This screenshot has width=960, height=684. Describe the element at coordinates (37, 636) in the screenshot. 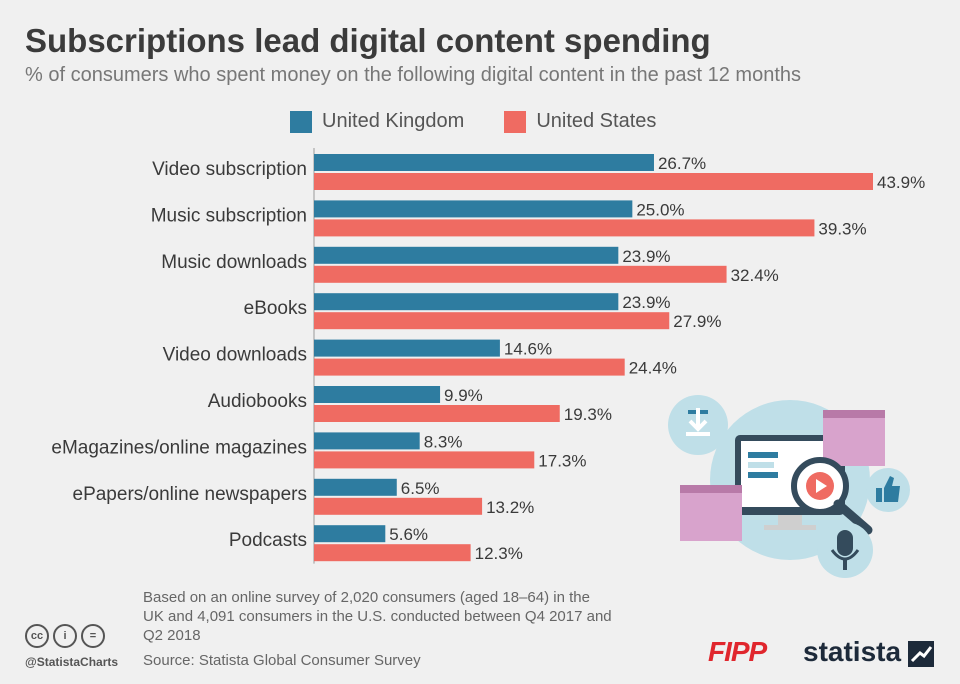

I see `cc-icon: cc` at that location.